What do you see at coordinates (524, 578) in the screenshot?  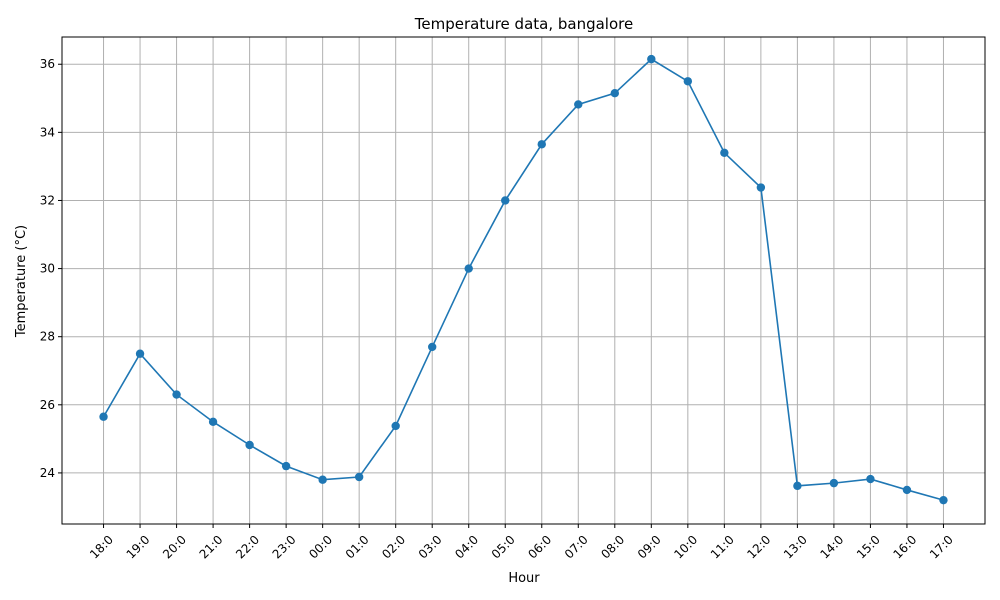 I see `x-axis-label: Hour` at bounding box center [524, 578].